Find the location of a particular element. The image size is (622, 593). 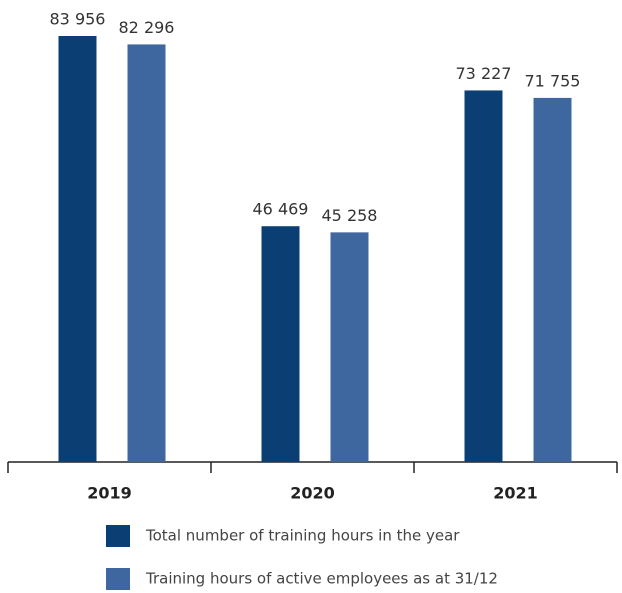

data-label: 71 755 is located at coordinates (553, 80).